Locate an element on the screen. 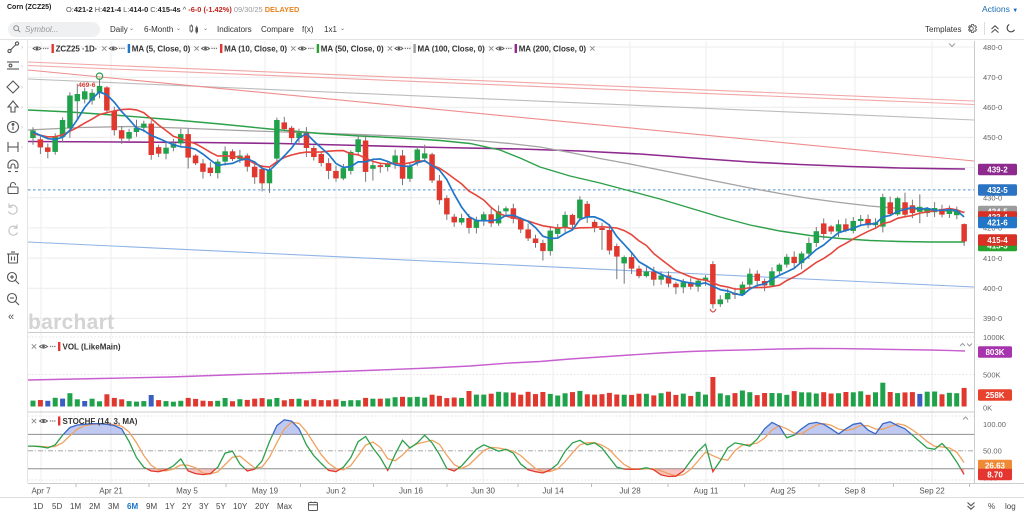 The height and width of the screenshot is (513, 1024). svg-text: 1000K is located at coordinates (994, 337).